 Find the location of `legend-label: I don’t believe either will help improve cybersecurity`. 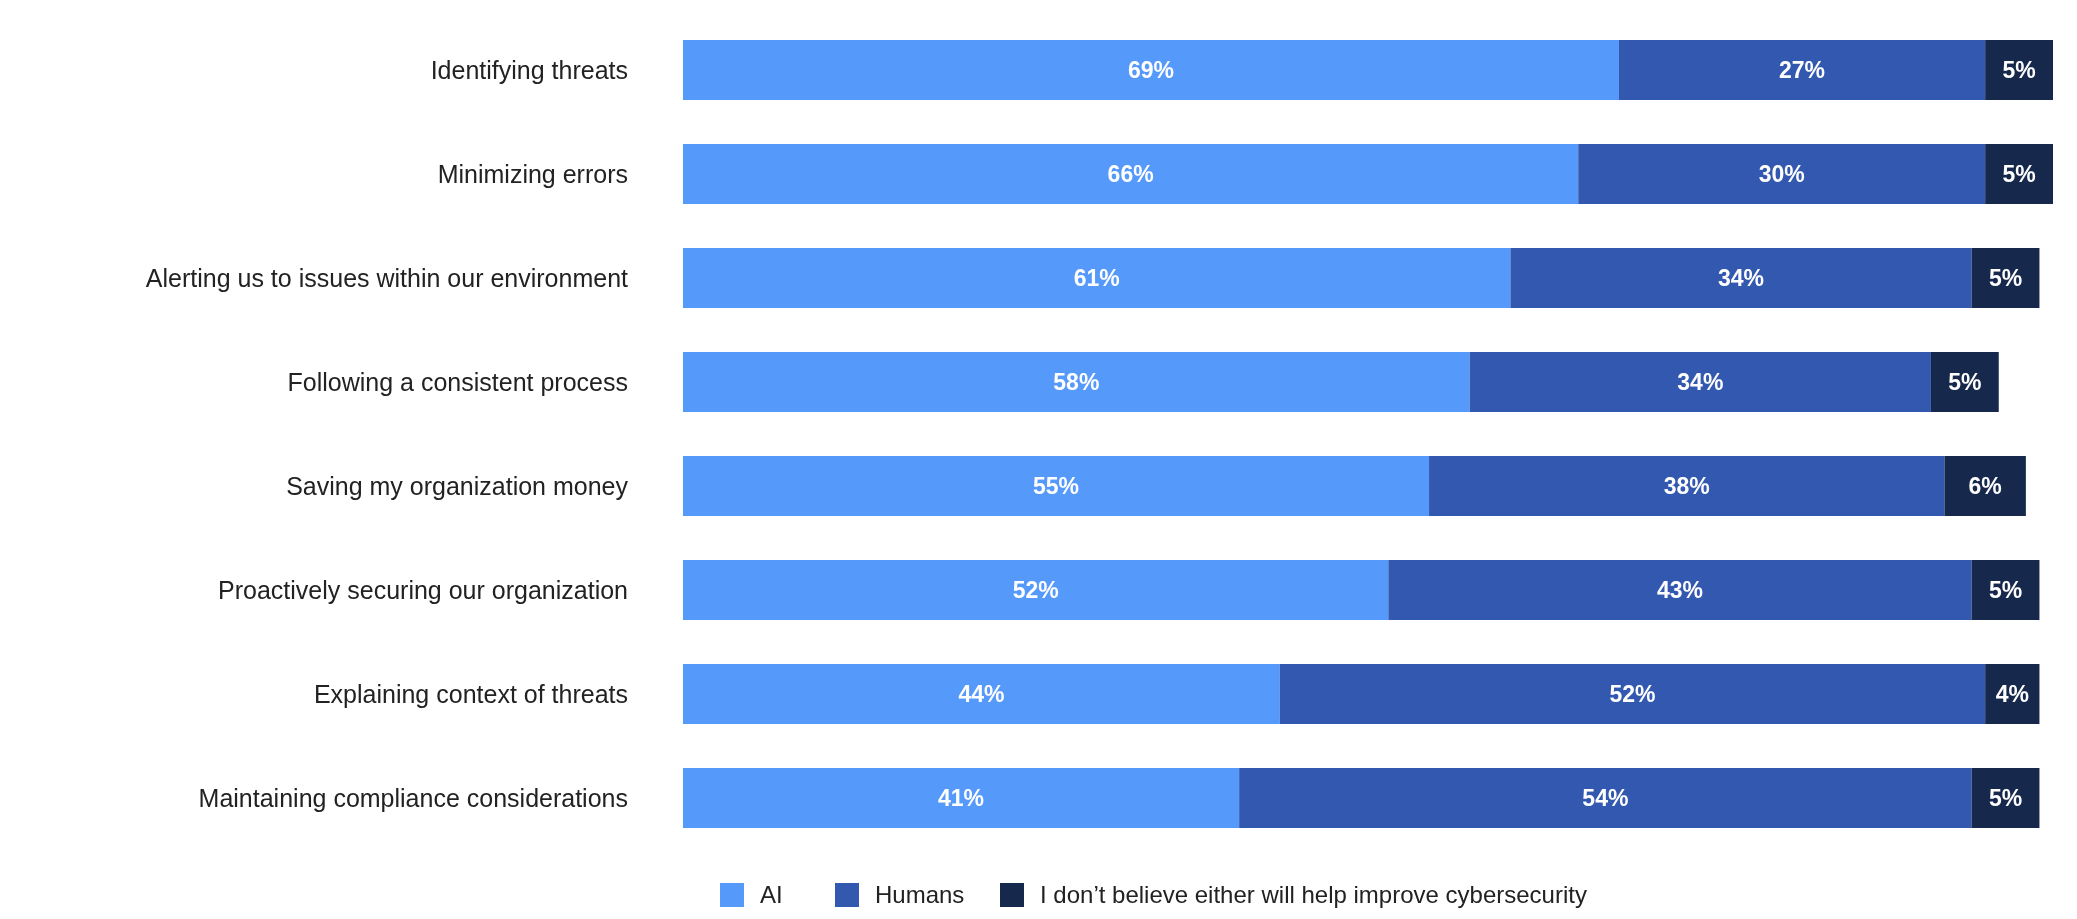

legend-label: I don’t believe either will help improve cybersecurity is located at coordinates (1313, 895).